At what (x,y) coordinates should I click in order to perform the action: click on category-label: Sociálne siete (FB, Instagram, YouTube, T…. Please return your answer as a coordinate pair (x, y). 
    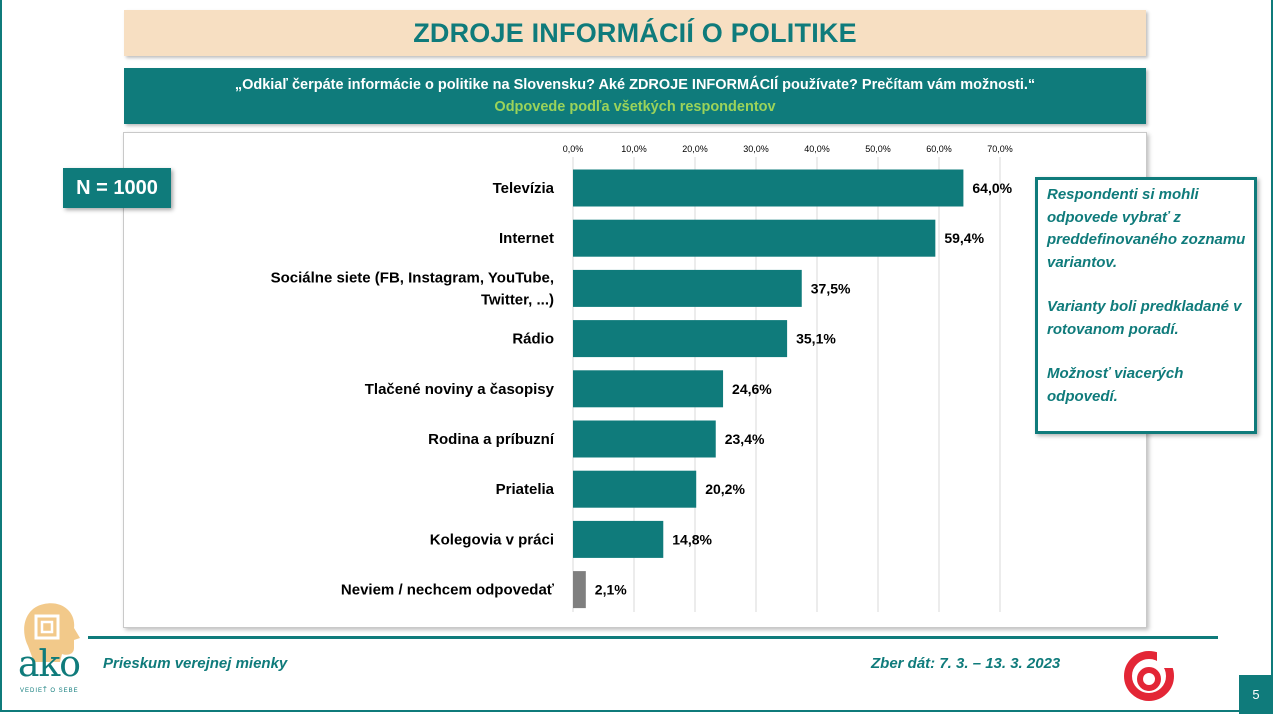
    Looking at the image, I should click on (412, 288).